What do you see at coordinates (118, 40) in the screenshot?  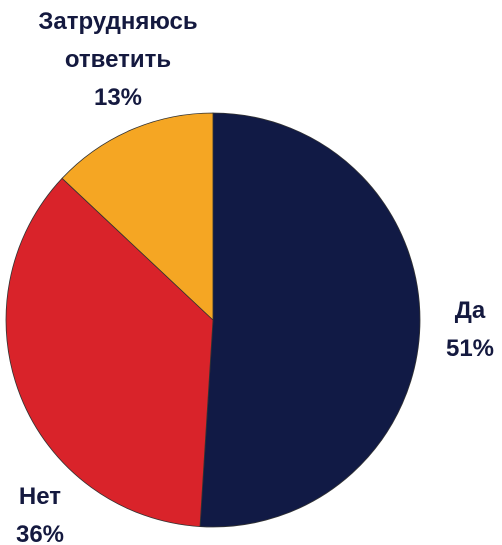 I see `category-label: Затрудняюсь ответить` at bounding box center [118, 40].